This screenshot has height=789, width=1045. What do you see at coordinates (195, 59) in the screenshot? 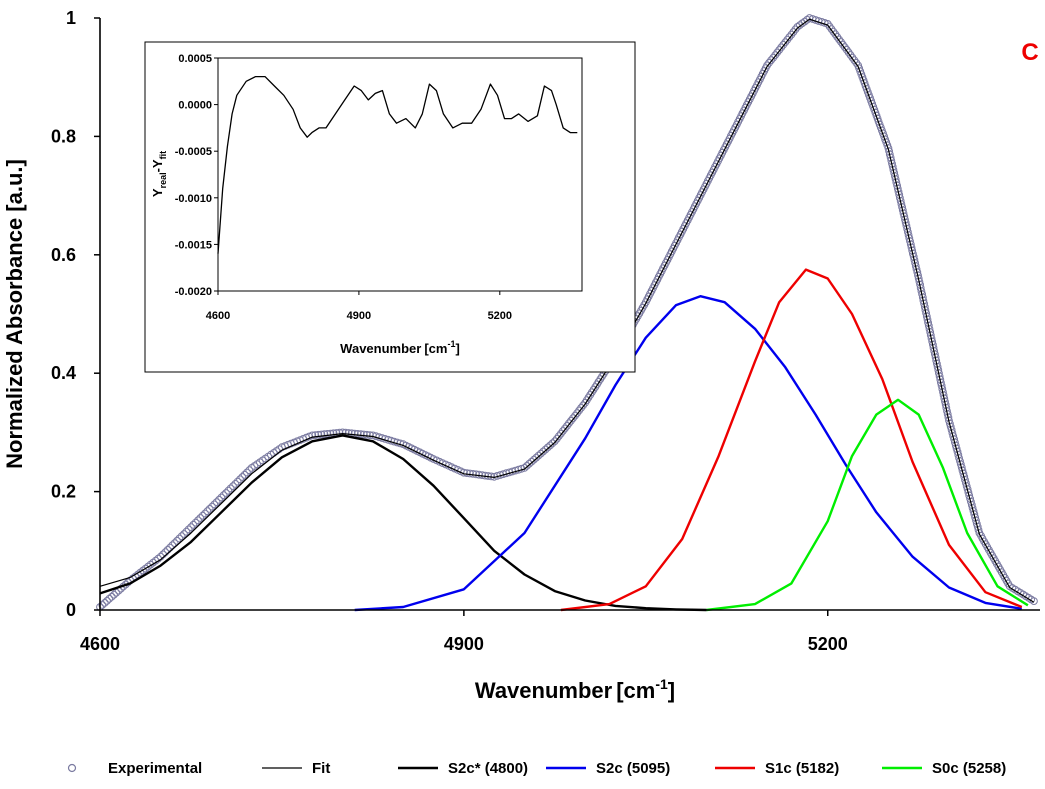
I see `inset-y-tick-label: 0.0005` at bounding box center [195, 59].